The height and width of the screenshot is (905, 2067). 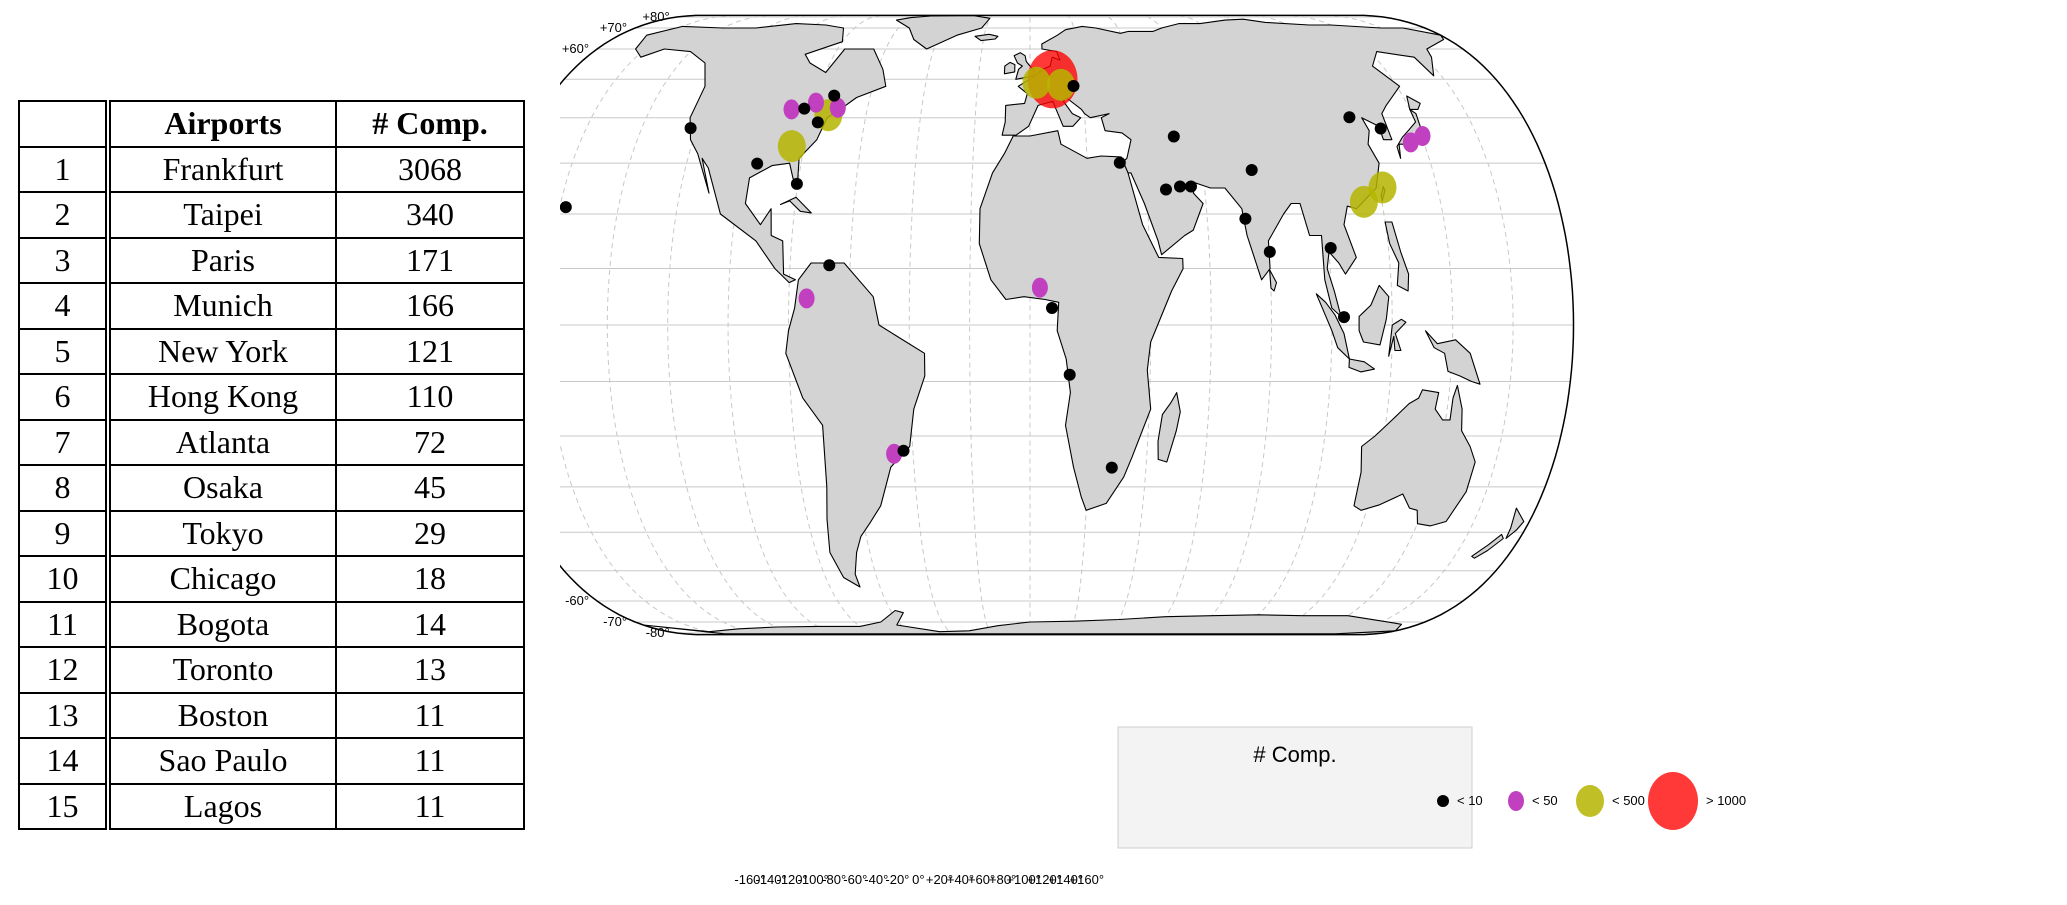 What do you see at coordinates (1397, 256) in the screenshot?
I see `land-philippines` at bounding box center [1397, 256].